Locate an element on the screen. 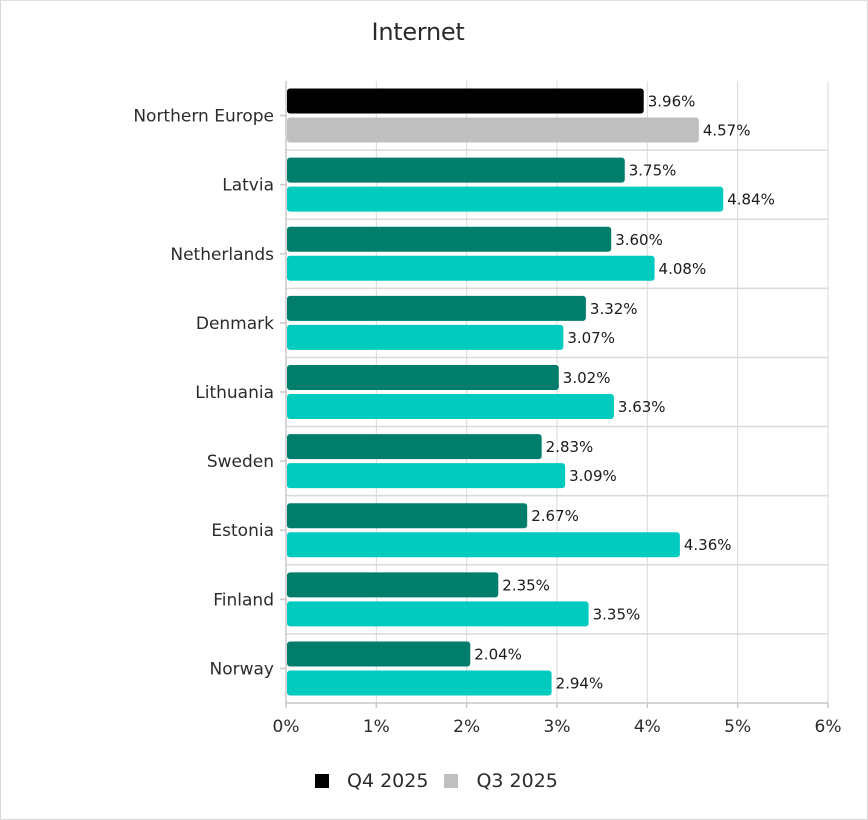 The width and height of the screenshot is (868, 820). x-tick-label: 4% is located at coordinates (647, 727).